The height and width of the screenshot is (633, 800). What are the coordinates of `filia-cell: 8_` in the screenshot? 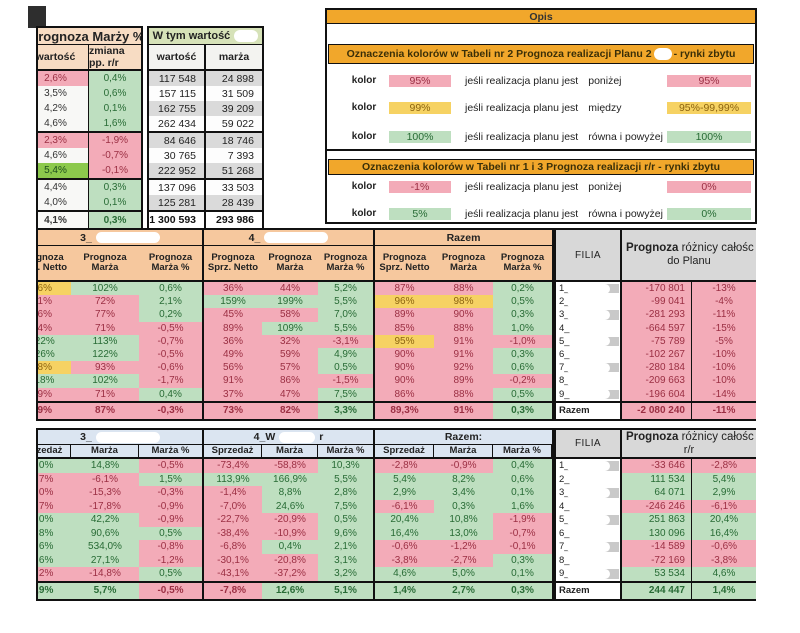 It's located at (589, 560).